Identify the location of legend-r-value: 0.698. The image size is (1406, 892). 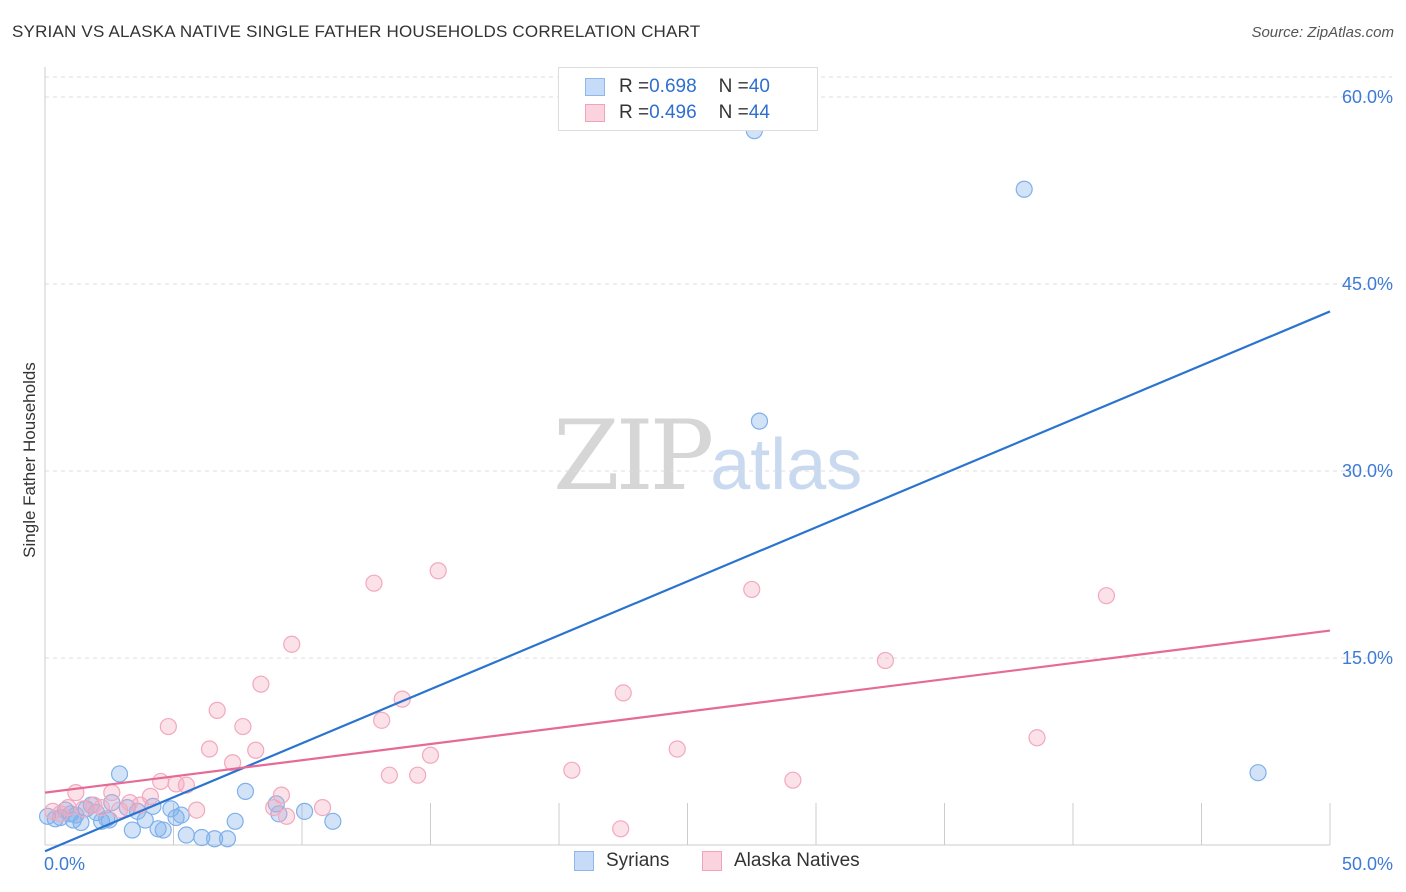
(673, 86).